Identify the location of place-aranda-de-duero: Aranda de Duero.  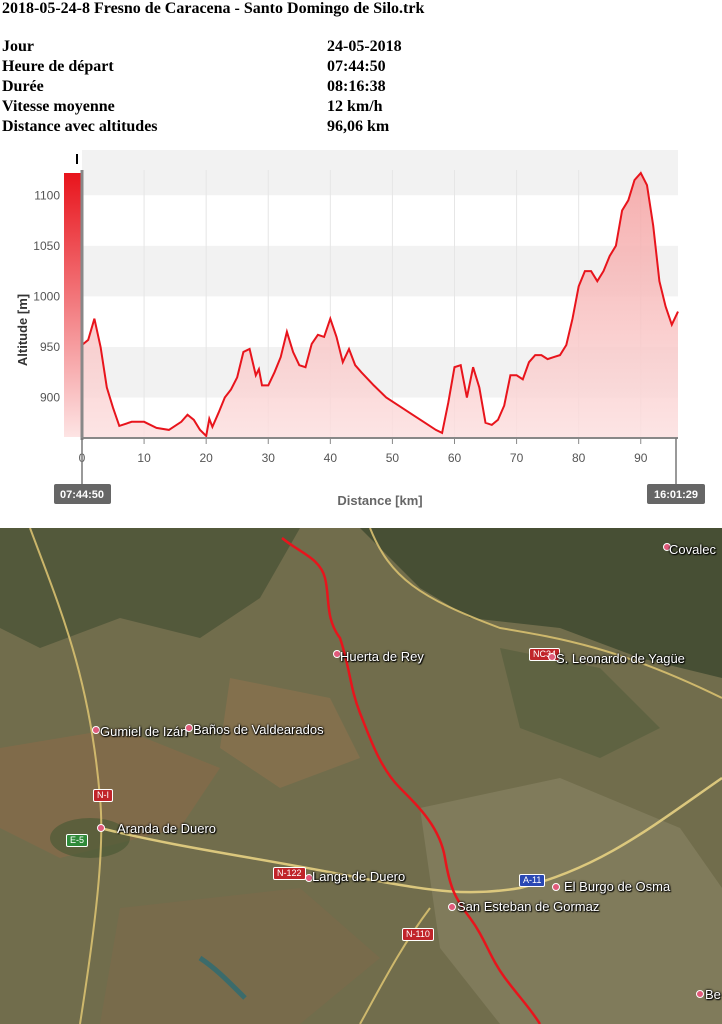
(167, 828).